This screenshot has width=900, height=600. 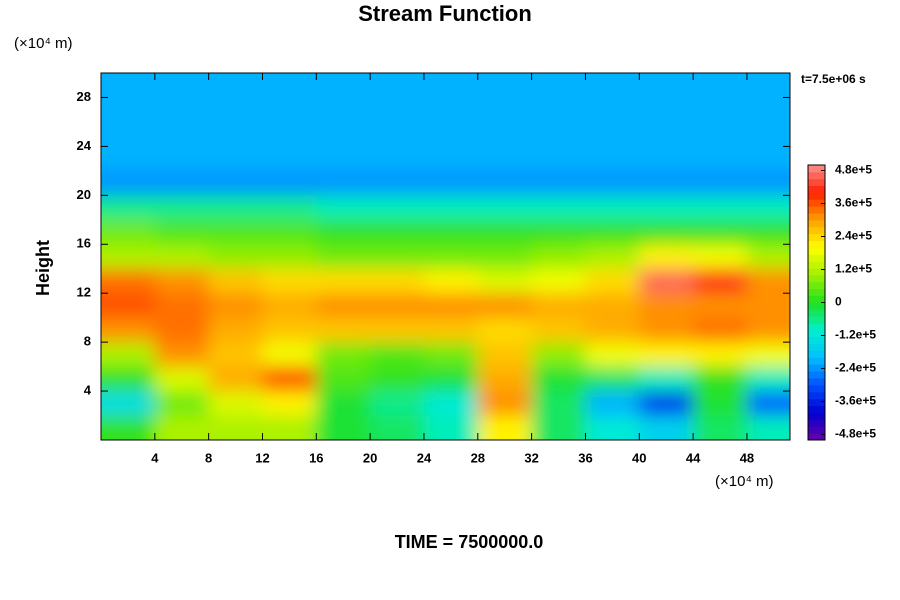 I want to click on colorbar-label: 2.4e+5, so click(x=853, y=236).